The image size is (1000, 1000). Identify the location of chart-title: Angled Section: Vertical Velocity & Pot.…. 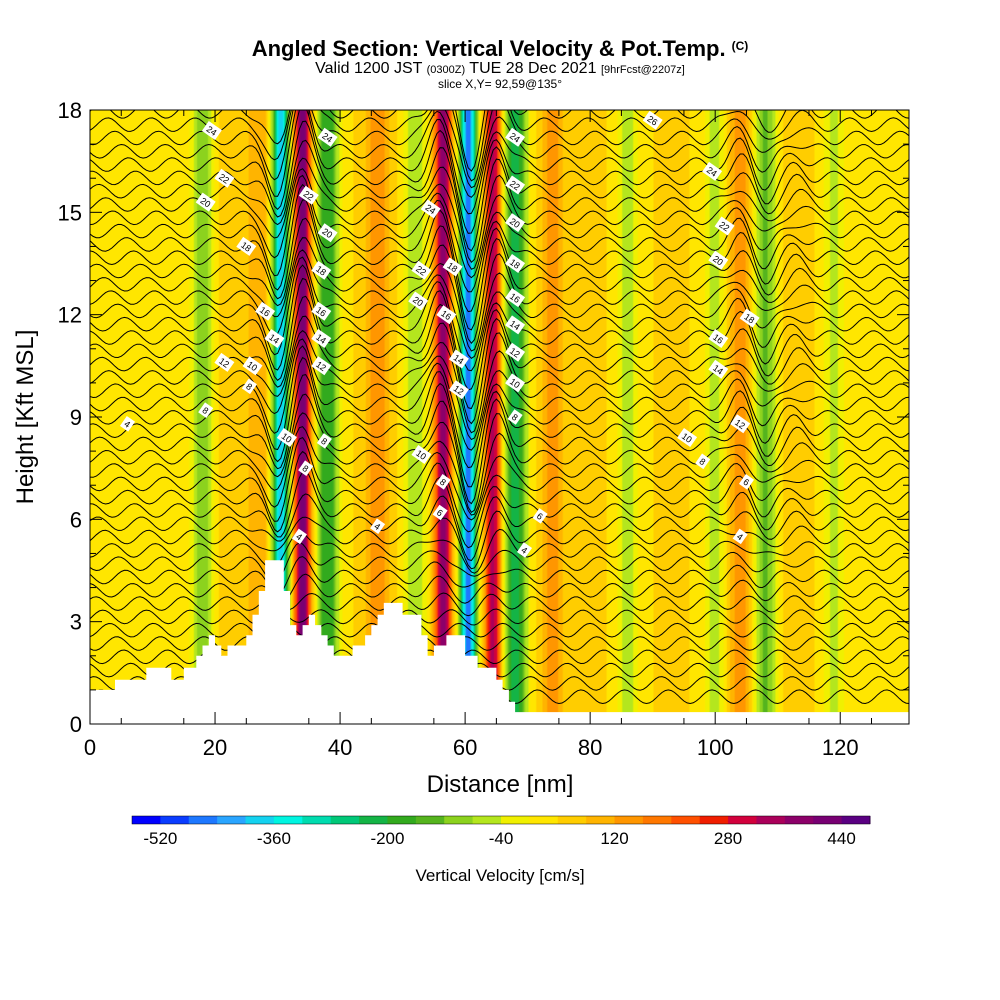
(500, 49).